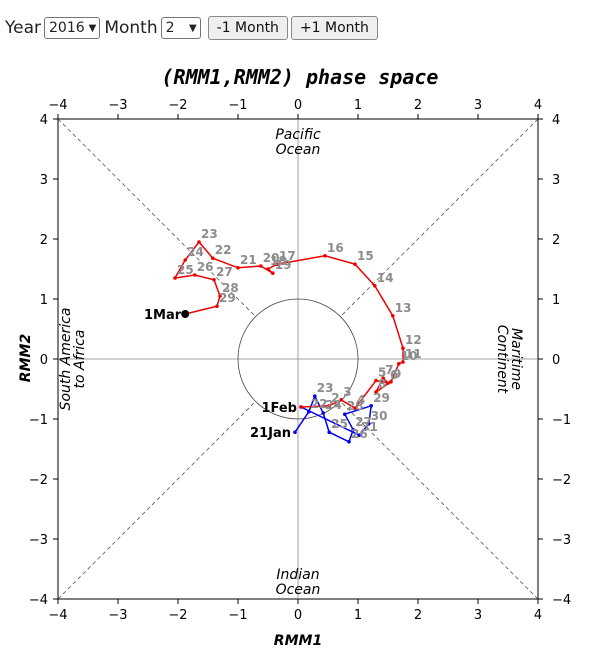  I want to click on prev-month-button: -1 Month, so click(247, 28).